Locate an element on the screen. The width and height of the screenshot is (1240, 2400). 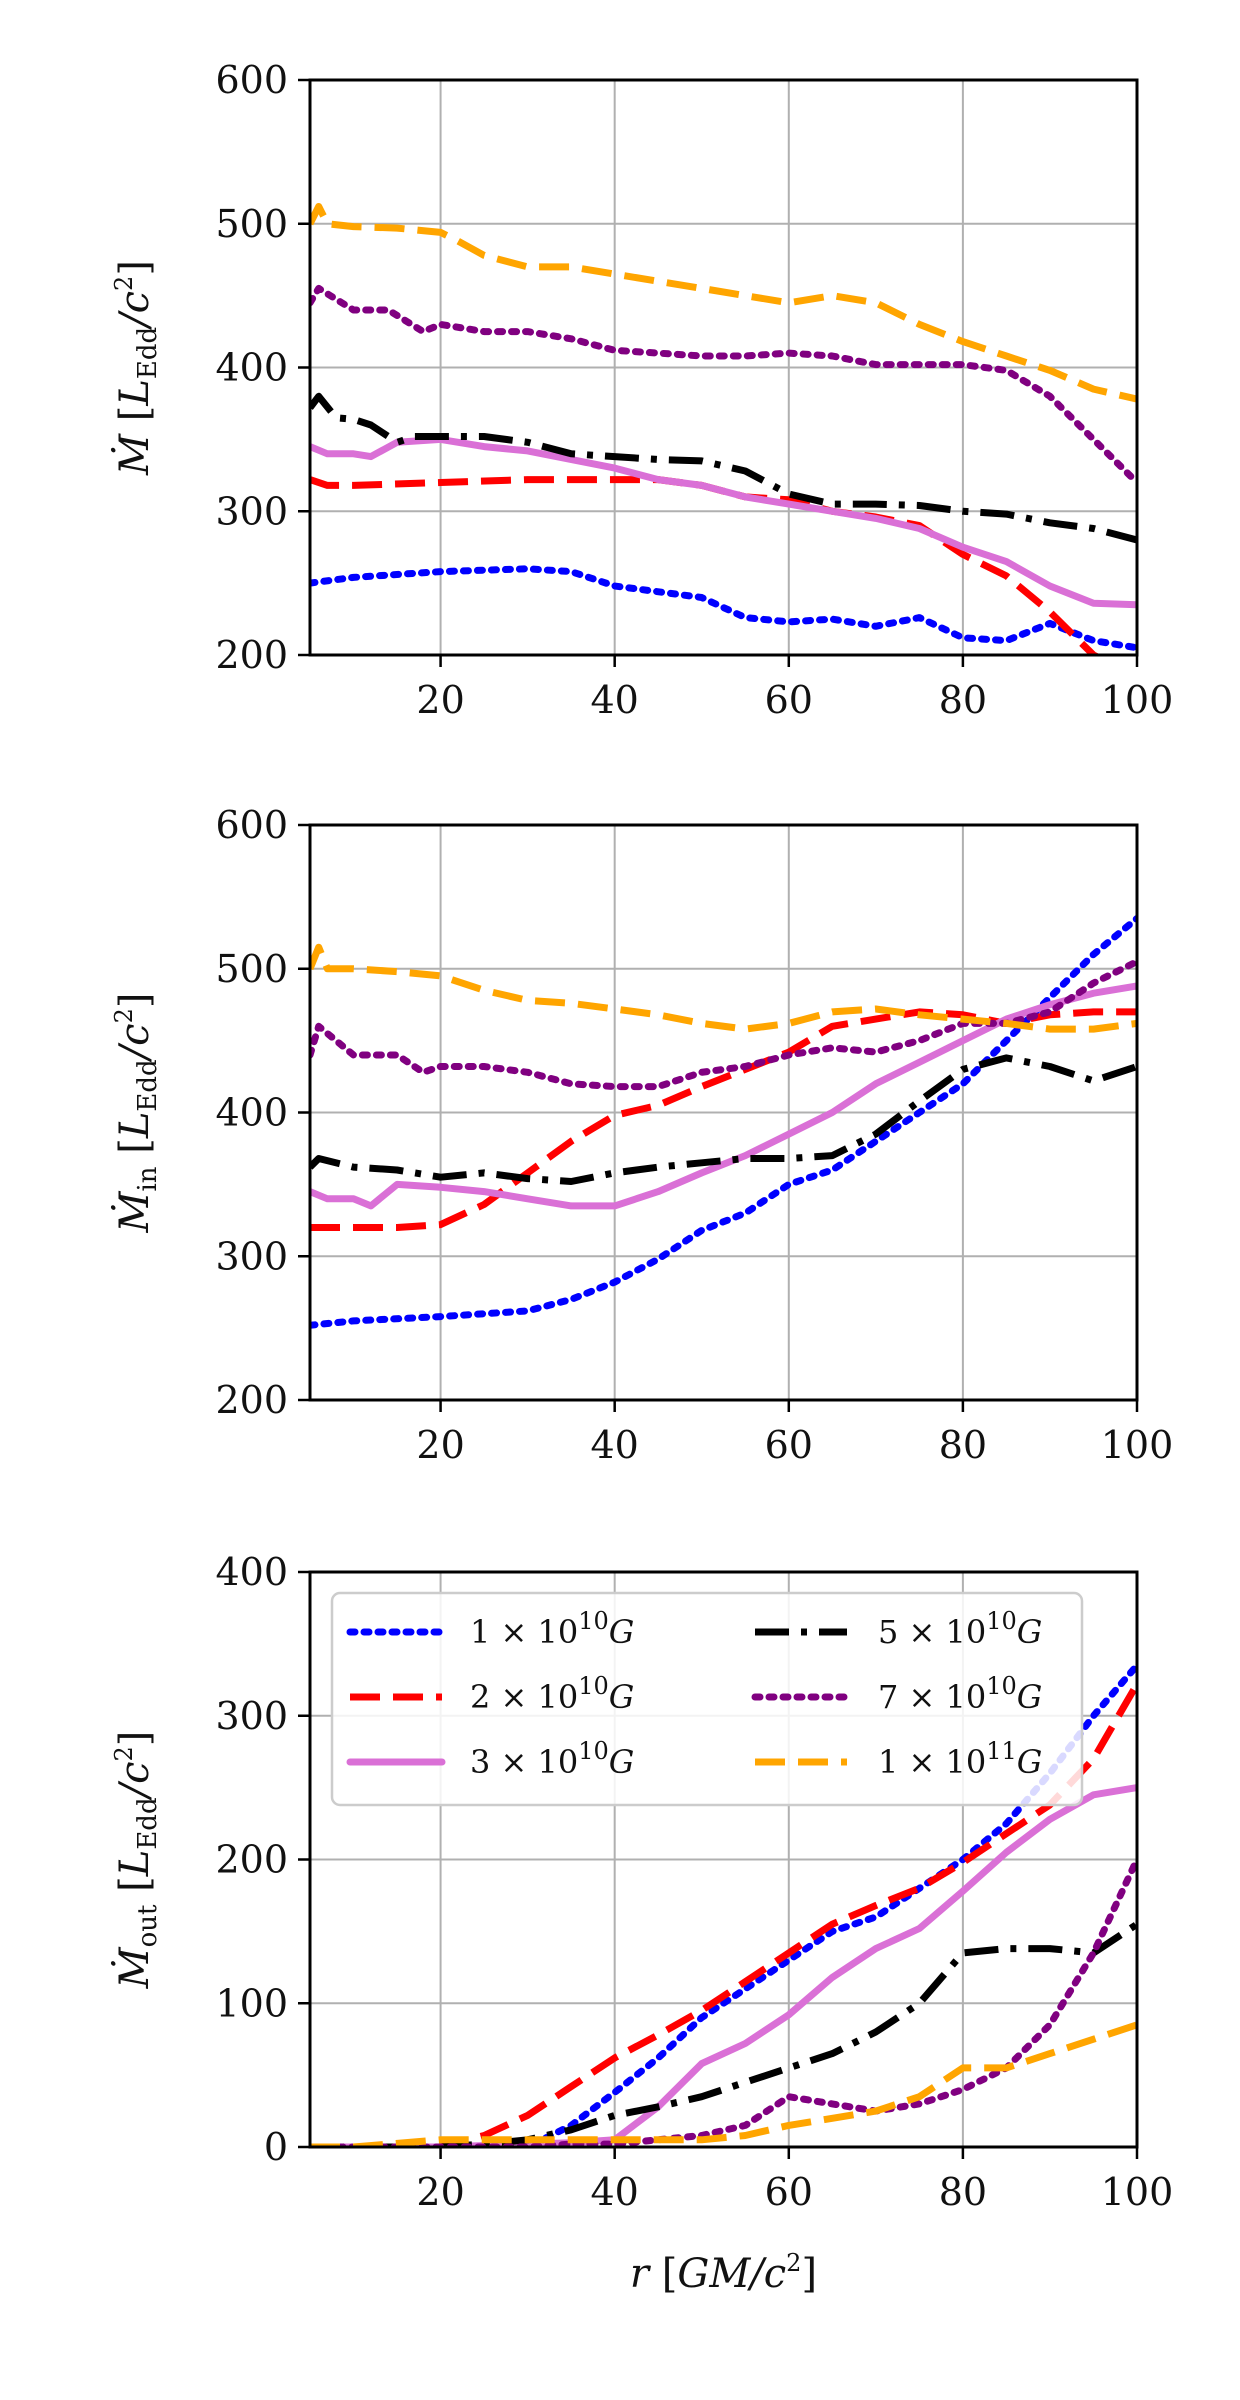
series-5e10-legend-label: 5 × 1010G is located at coordinates (960, 1629).